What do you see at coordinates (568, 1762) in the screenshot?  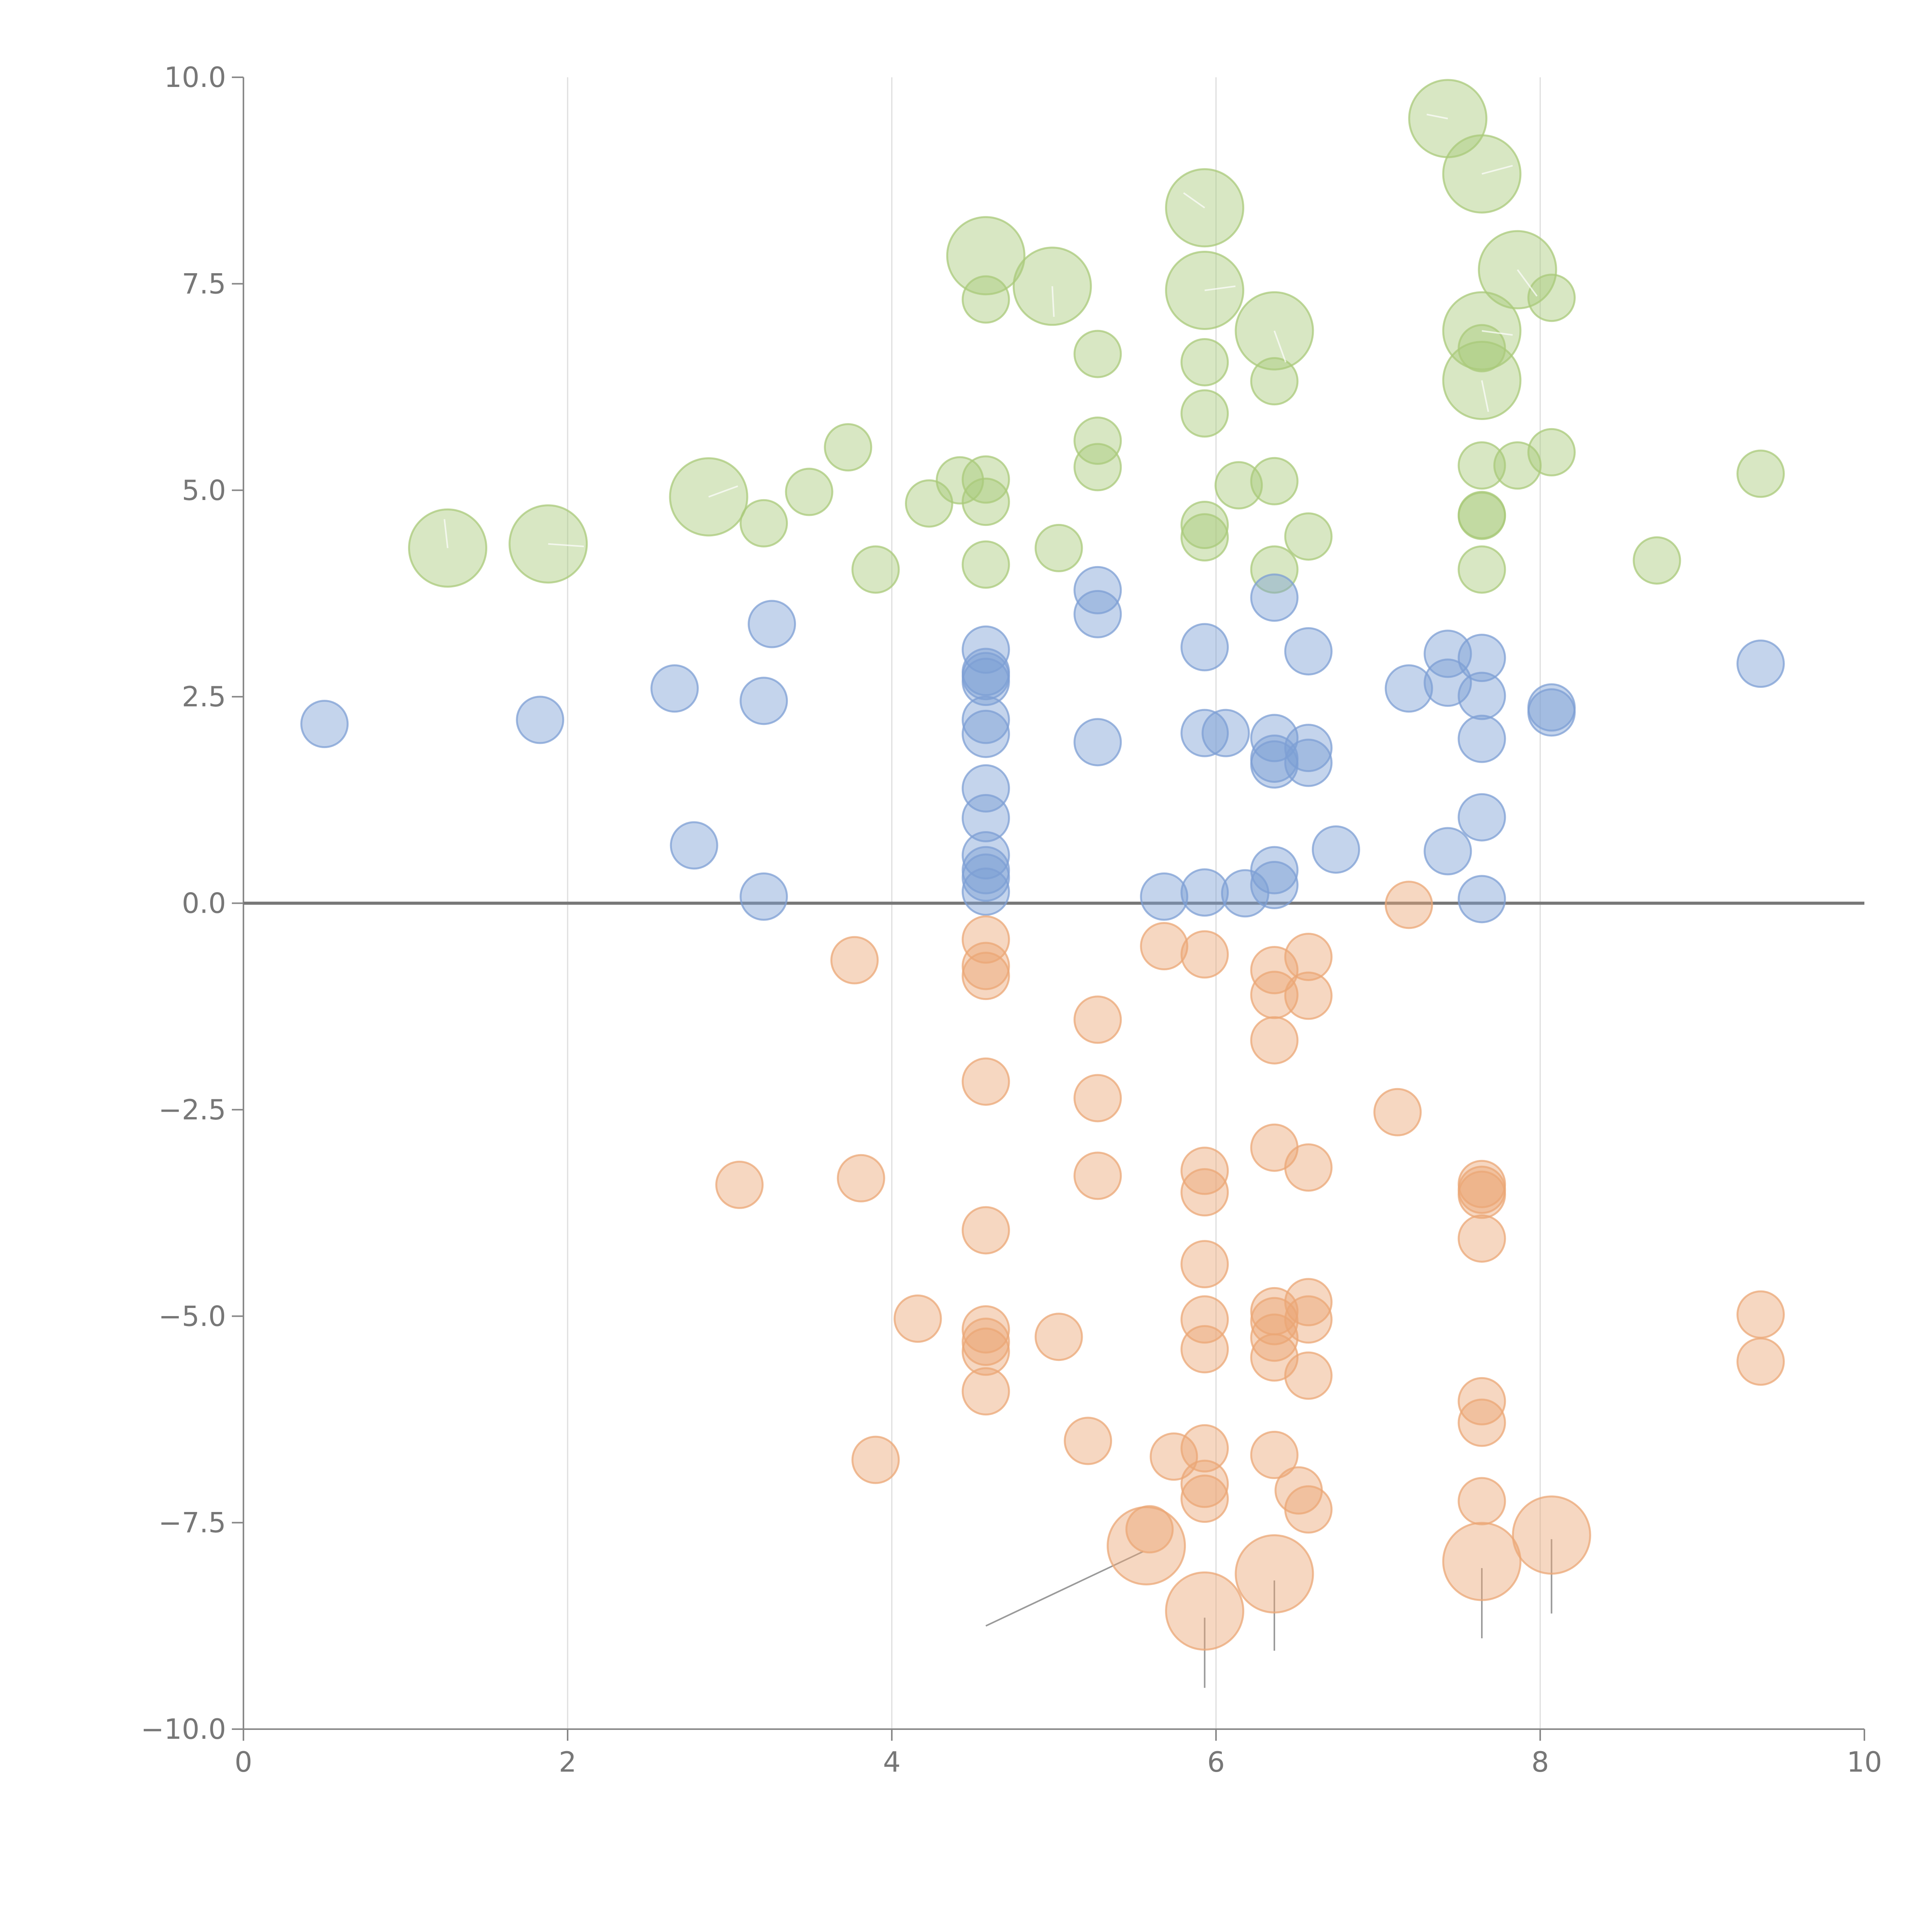 I see `x-tick-label-1: 2` at bounding box center [568, 1762].